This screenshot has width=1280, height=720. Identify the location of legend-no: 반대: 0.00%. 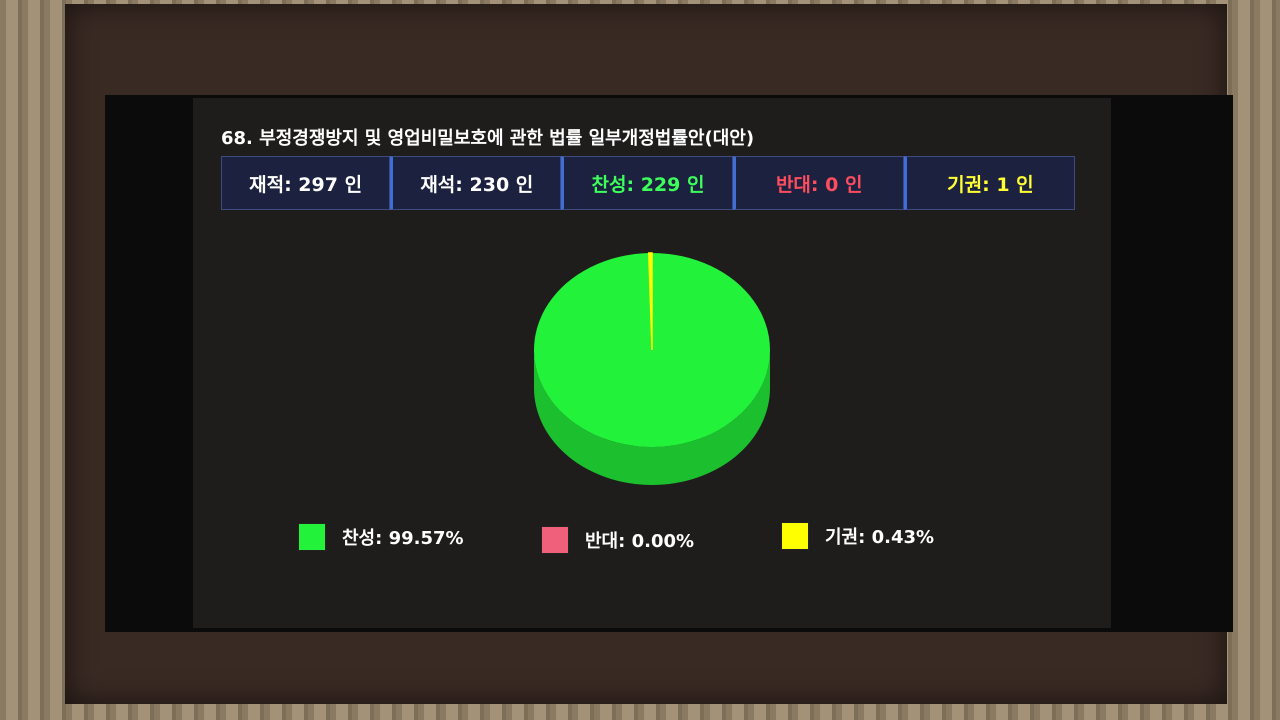
(617, 540).